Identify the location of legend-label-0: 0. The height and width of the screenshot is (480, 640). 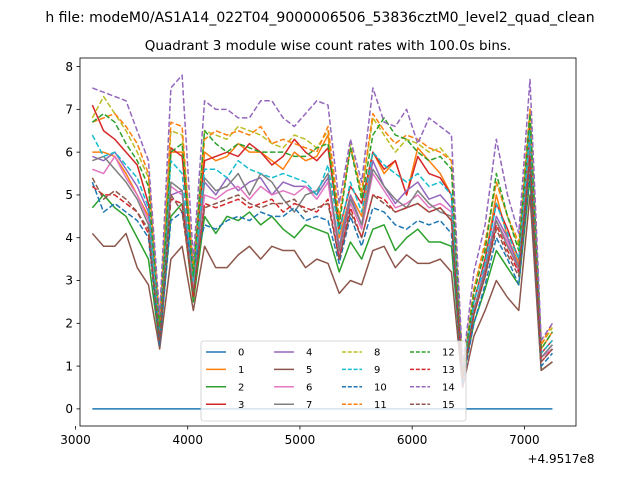
(241, 353).